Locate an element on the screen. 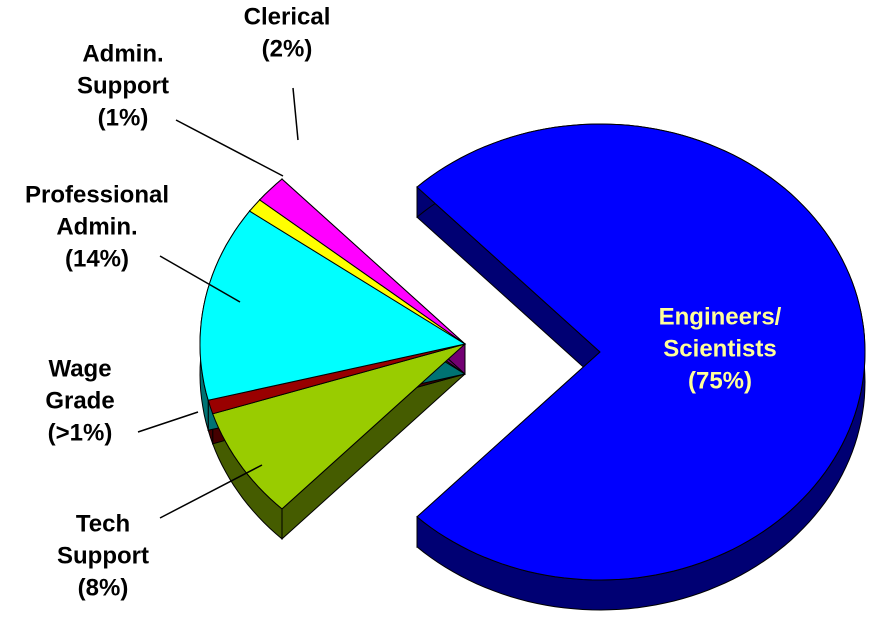 The width and height of the screenshot is (875, 627). slice-label: Scientists is located at coordinates (719, 348).